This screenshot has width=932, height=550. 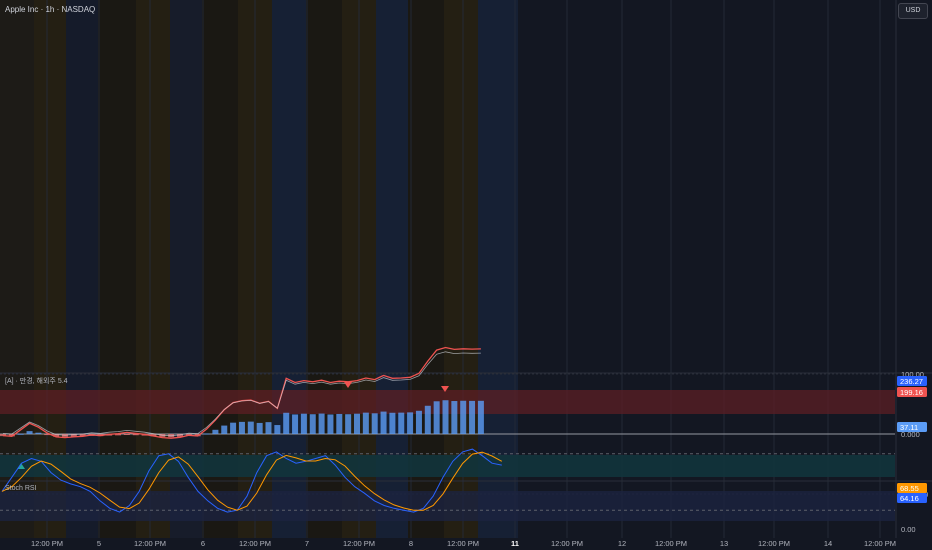 What do you see at coordinates (36, 381) in the screenshot?
I see `macd-indicator-label: [A] · 만경, 해외주 5.4` at bounding box center [36, 381].